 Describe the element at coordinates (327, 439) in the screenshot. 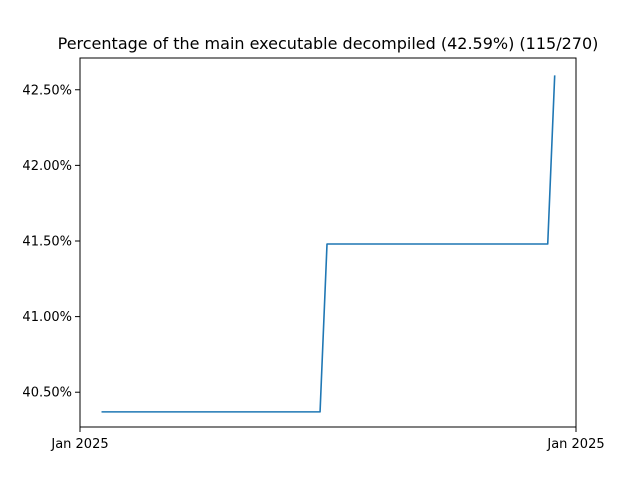

I see `x-axis: Jan 2025 Jan 2025` at that location.